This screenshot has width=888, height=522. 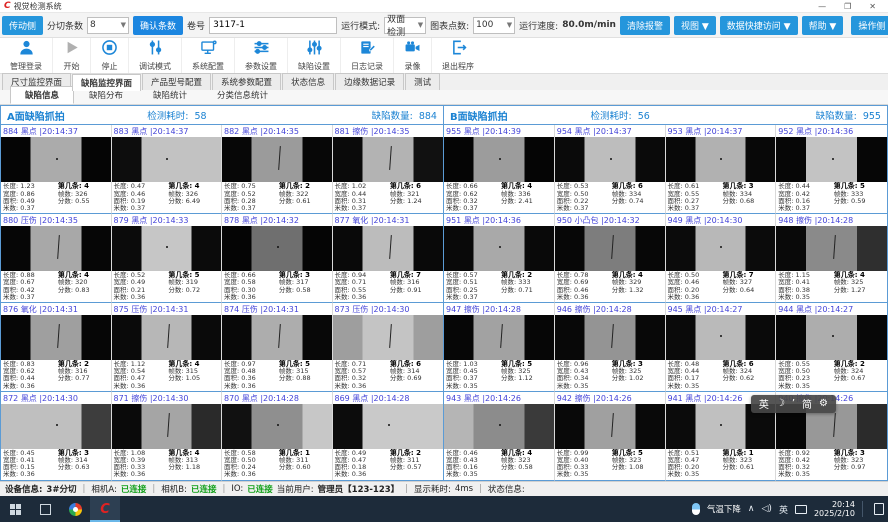 What do you see at coordinates (308, 82) in the screenshot?
I see `tab-状态信息: 状态信息` at bounding box center [308, 82].